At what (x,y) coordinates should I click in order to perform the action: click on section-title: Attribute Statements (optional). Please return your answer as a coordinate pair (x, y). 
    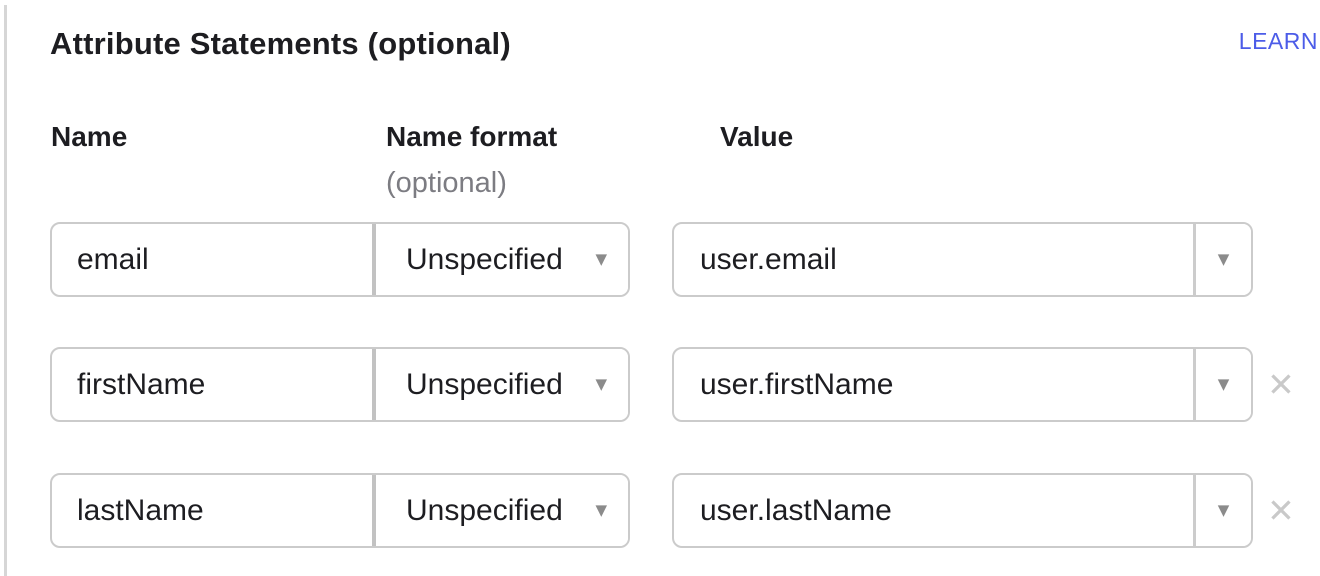
    Looking at the image, I should click on (280, 43).